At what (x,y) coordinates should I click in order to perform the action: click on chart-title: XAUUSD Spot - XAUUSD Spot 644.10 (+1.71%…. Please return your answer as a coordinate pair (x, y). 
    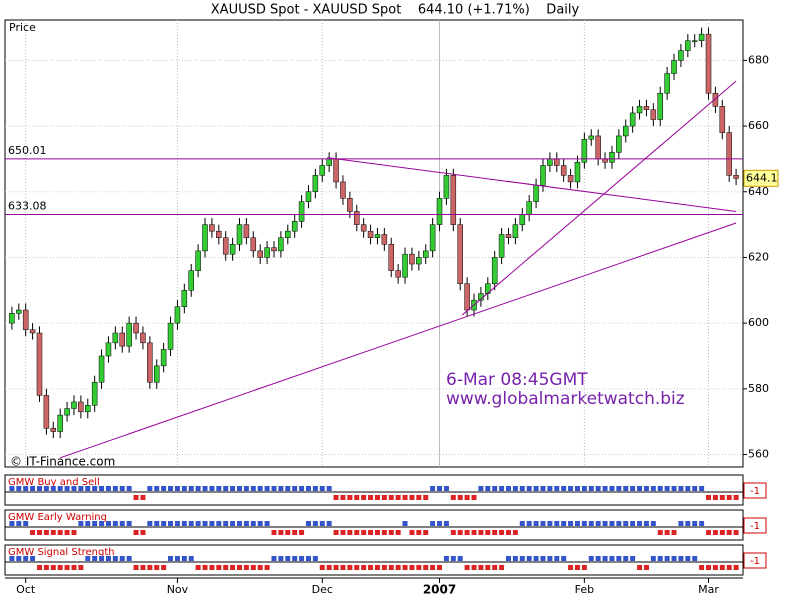
    Looking at the image, I should click on (395, 10).